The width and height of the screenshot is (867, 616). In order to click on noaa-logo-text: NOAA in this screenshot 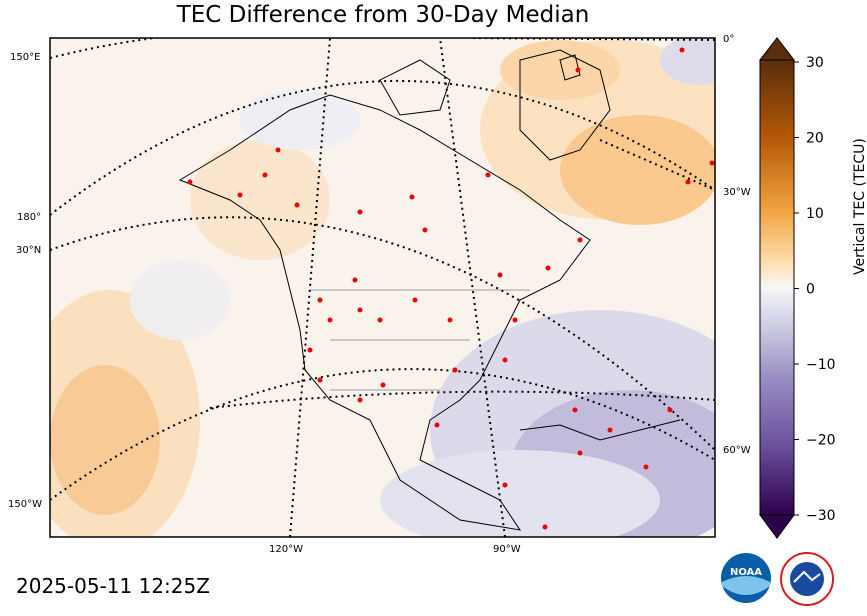, I will do `click(746, 572)`.